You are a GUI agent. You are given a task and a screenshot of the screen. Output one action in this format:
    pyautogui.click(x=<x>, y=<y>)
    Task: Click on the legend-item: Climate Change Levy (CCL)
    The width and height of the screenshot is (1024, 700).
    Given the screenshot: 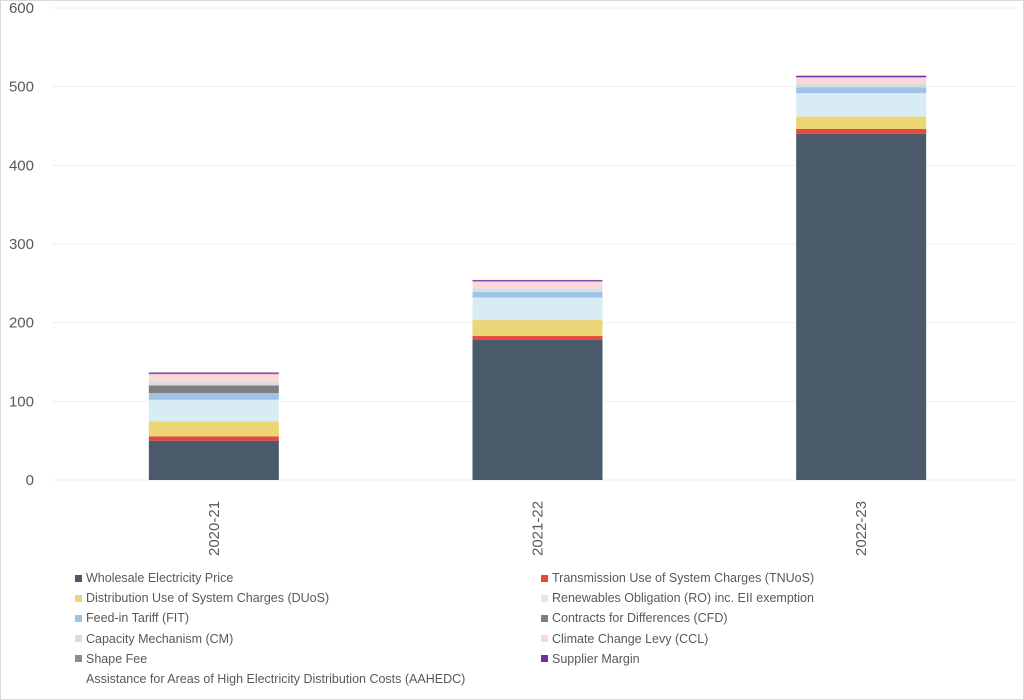 What is the action you would take?
    pyautogui.click(x=624, y=639)
    